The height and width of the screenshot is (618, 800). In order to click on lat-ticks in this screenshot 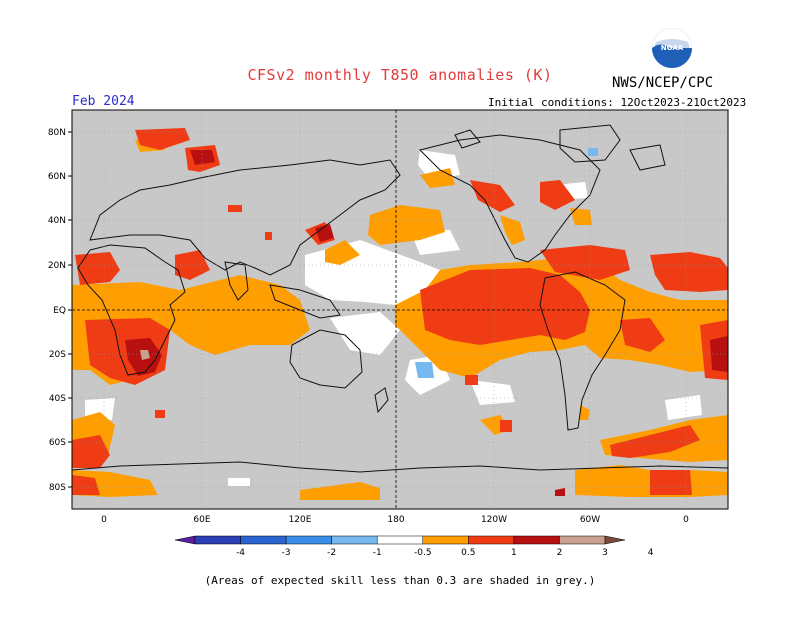, I will do `click(70, 309)`.